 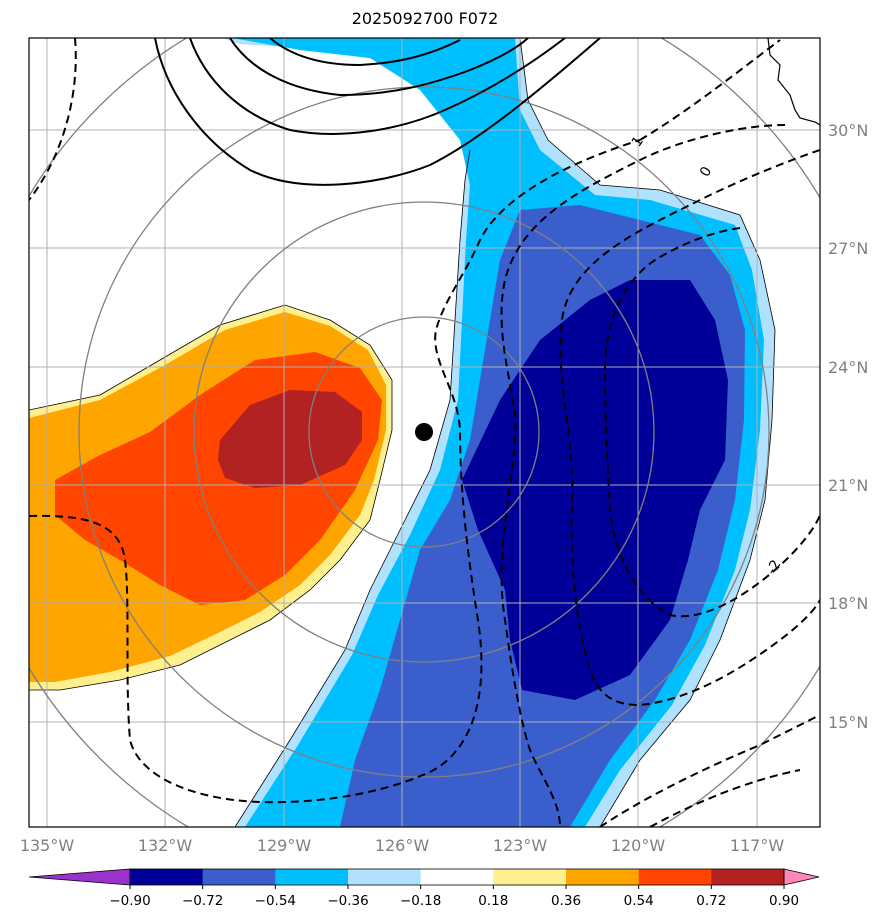 I want to click on lat-ticks: 30°N 27°N 24°N 21°N 18°N 15°N, so click(x=848, y=426).